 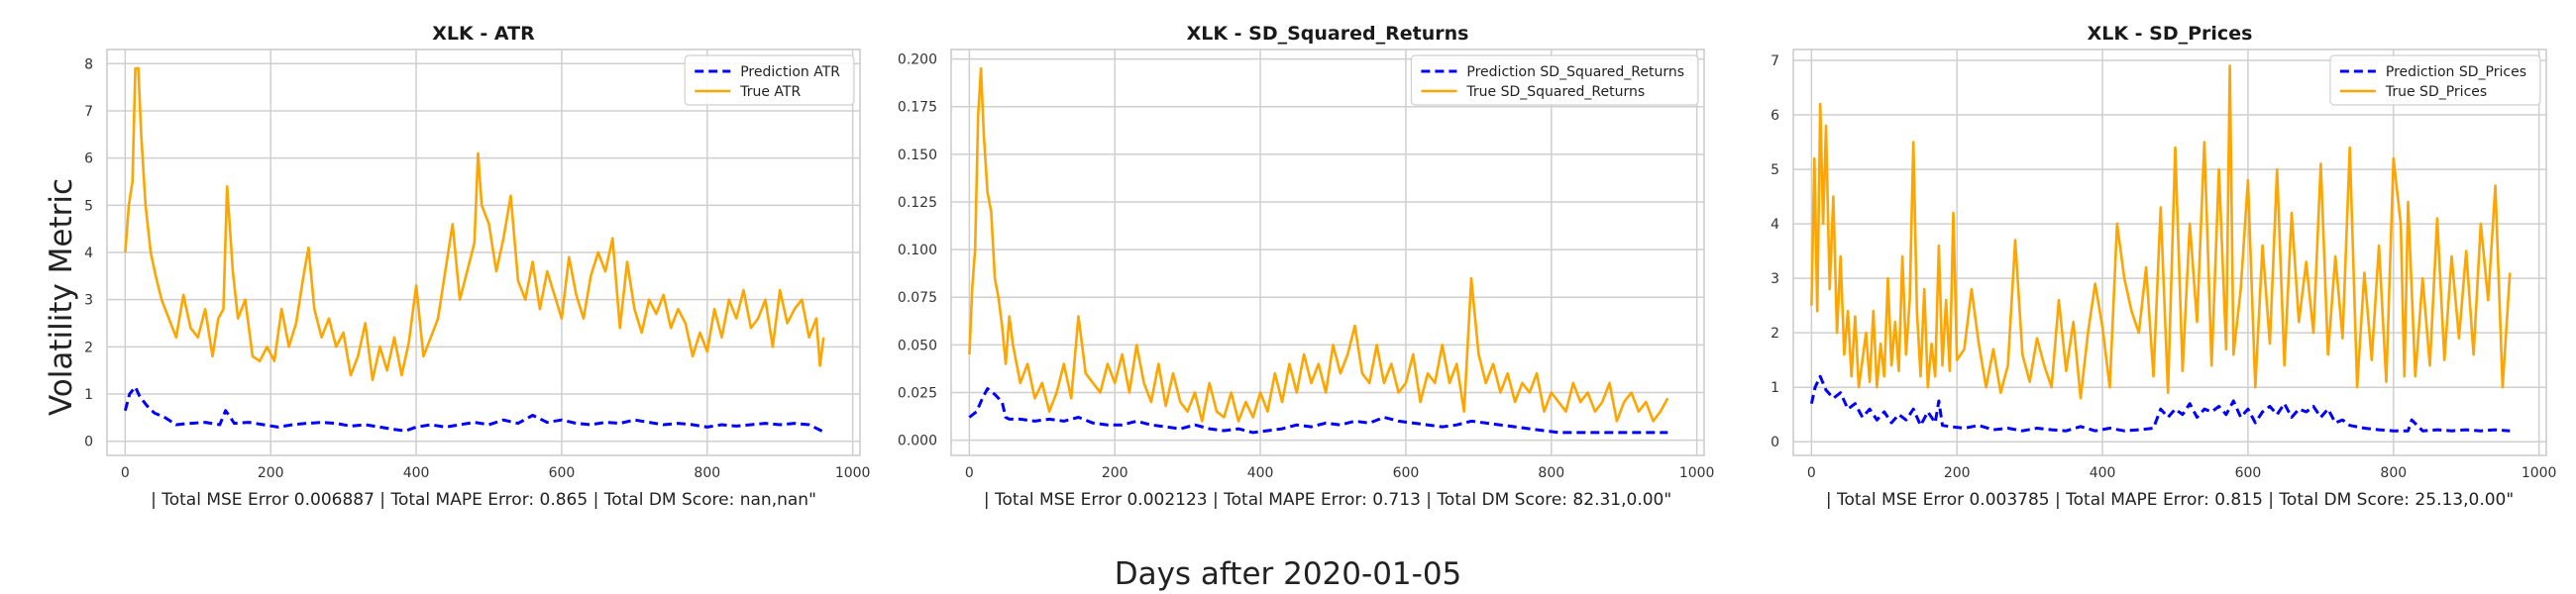 What do you see at coordinates (1328, 34) in the screenshot?
I see `chart-title: XLK - SD_Squared_Returns` at bounding box center [1328, 34].